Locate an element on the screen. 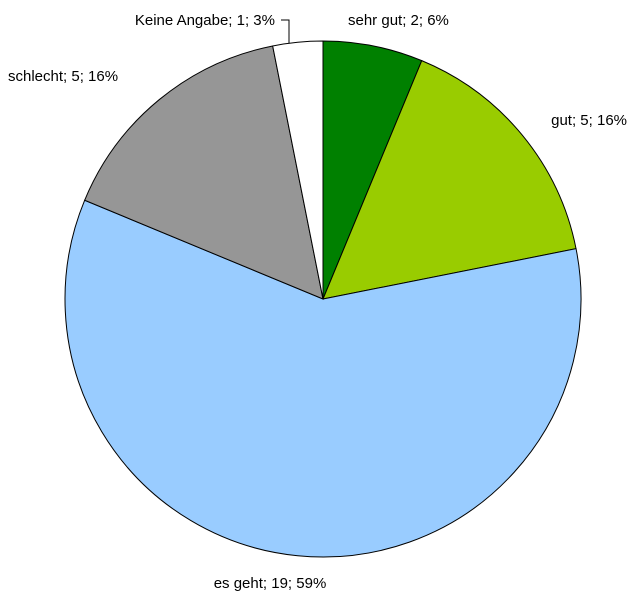 This screenshot has width=632, height=591. slice-label-schlecht: schlecht; 5; 16% is located at coordinates (63, 76).